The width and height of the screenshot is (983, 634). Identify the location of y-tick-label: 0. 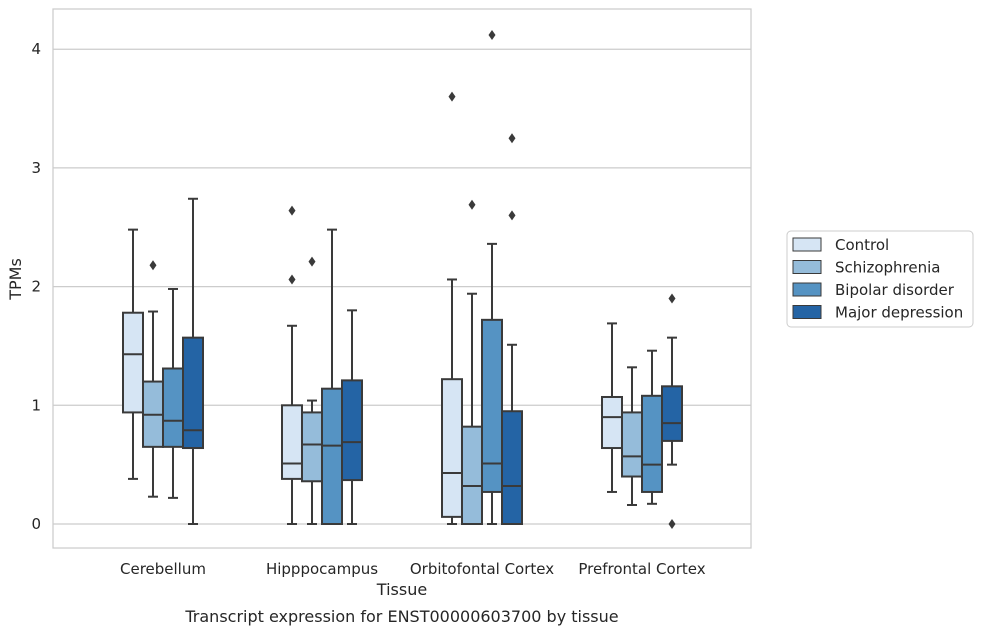
(36, 524).